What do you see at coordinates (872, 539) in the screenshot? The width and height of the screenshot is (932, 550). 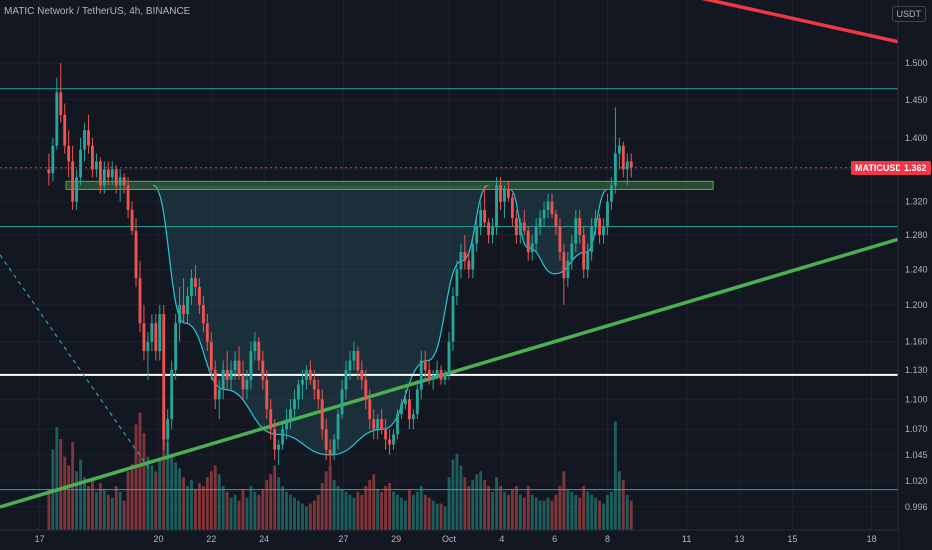 I see `time-tick-label: 18` at bounding box center [872, 539].